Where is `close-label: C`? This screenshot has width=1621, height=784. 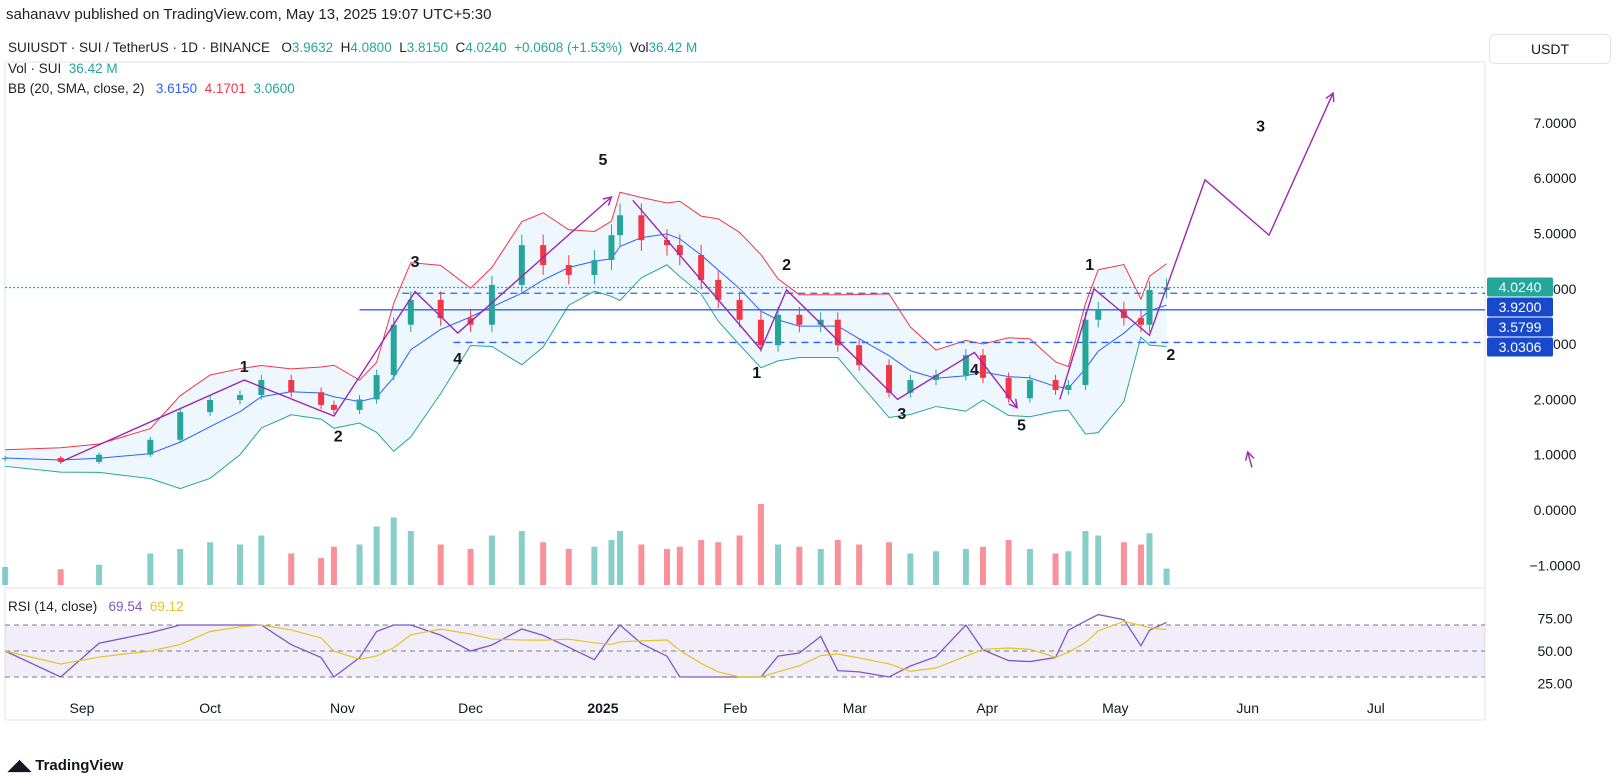 close-label: C is located at coordinates (460, 47).